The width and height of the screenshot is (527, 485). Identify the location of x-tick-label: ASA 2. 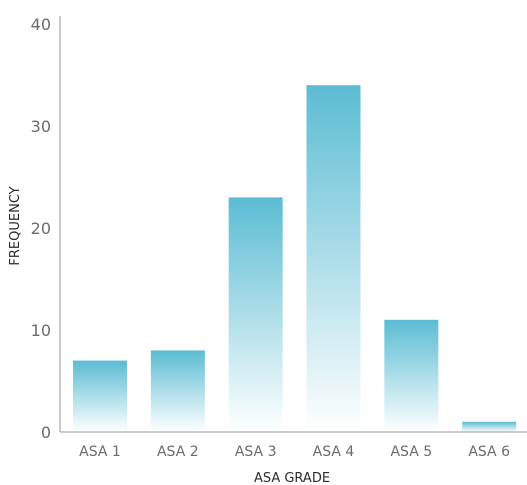
(178, 452).